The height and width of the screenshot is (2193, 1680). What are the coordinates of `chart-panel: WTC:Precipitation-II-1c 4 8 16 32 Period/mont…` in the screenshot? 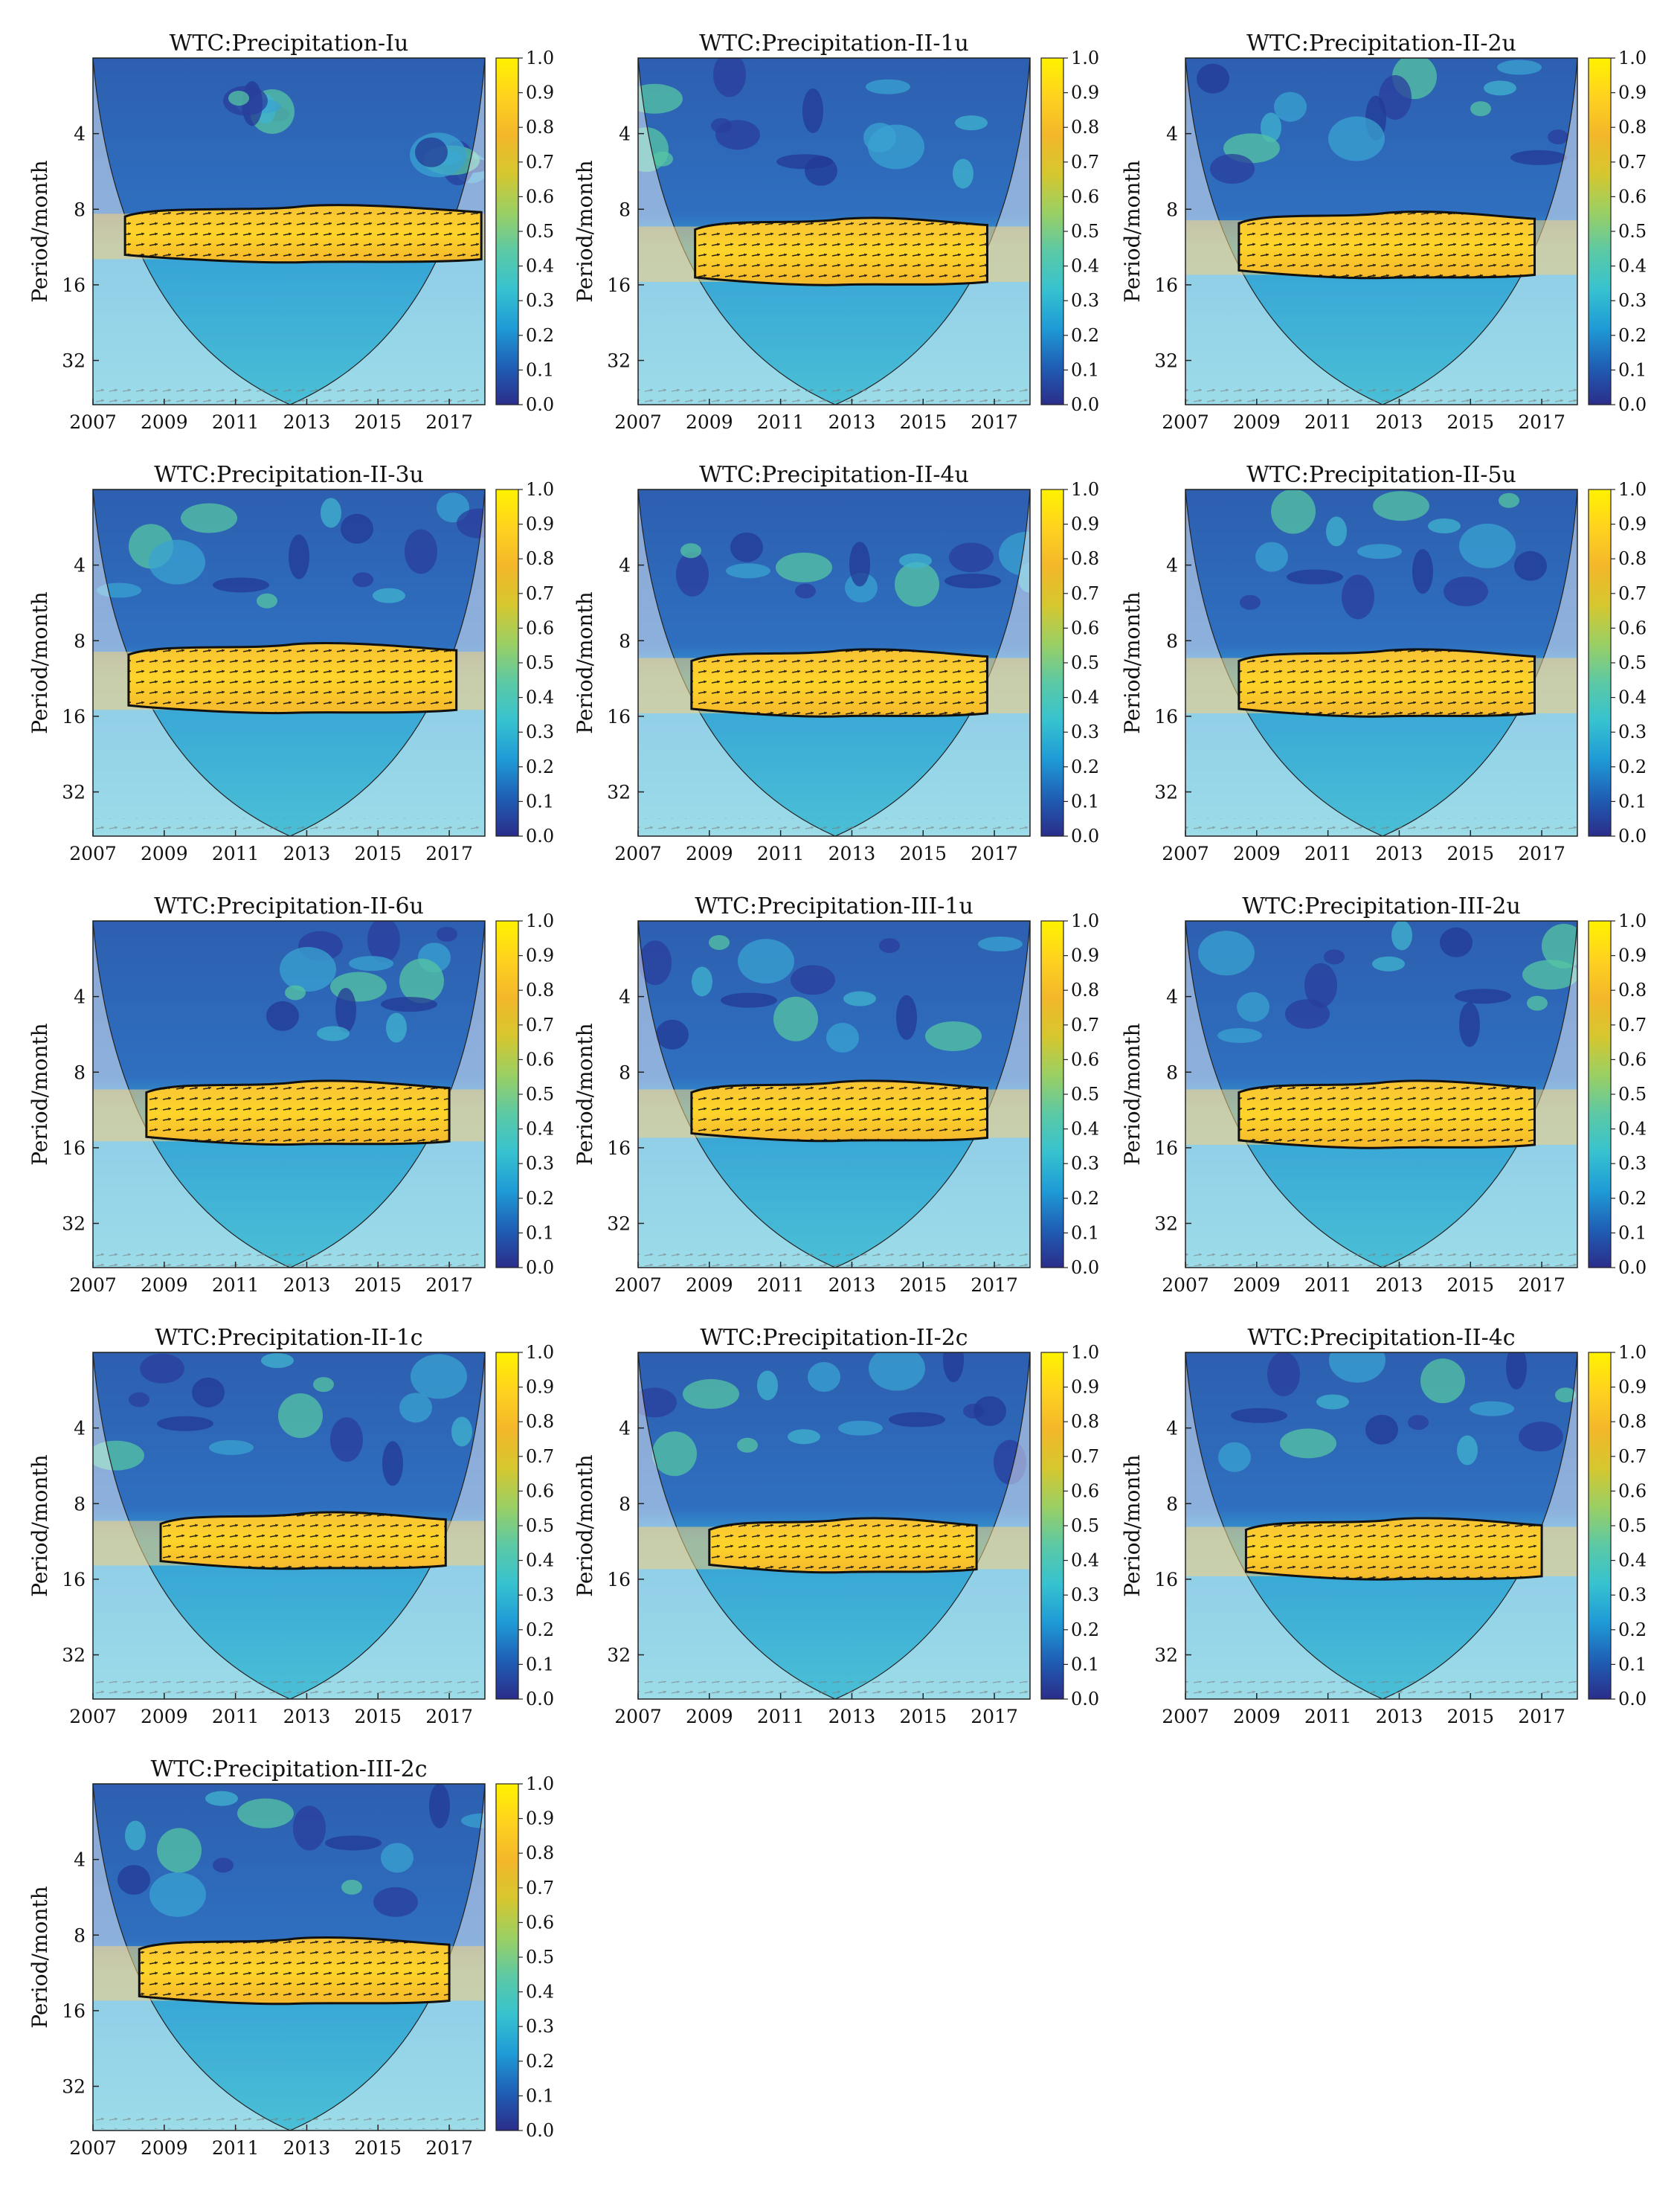 It's located at (291, 1526).